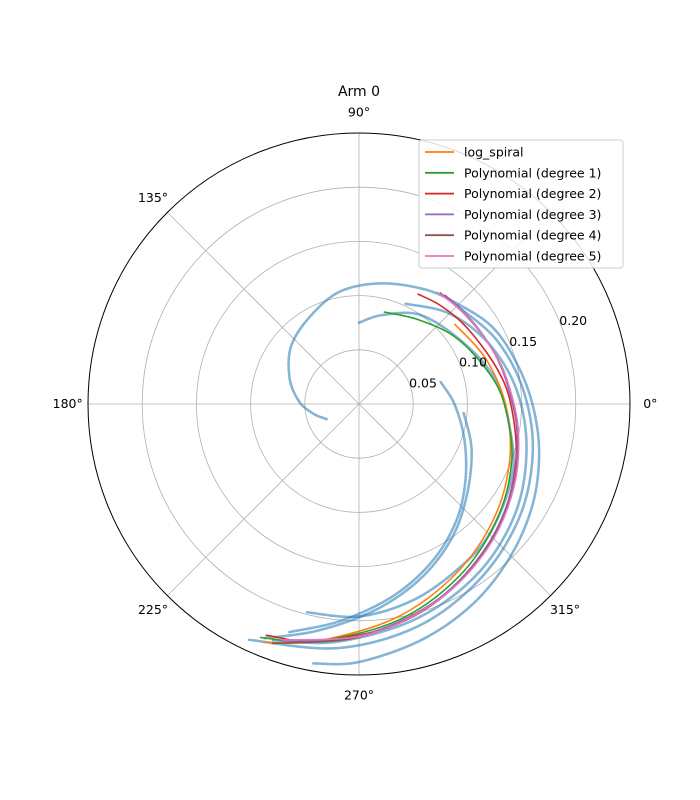 This screenshot has height=800, width=700. I want to click on angle-tick-label-7: 315°, so click(565, 609).